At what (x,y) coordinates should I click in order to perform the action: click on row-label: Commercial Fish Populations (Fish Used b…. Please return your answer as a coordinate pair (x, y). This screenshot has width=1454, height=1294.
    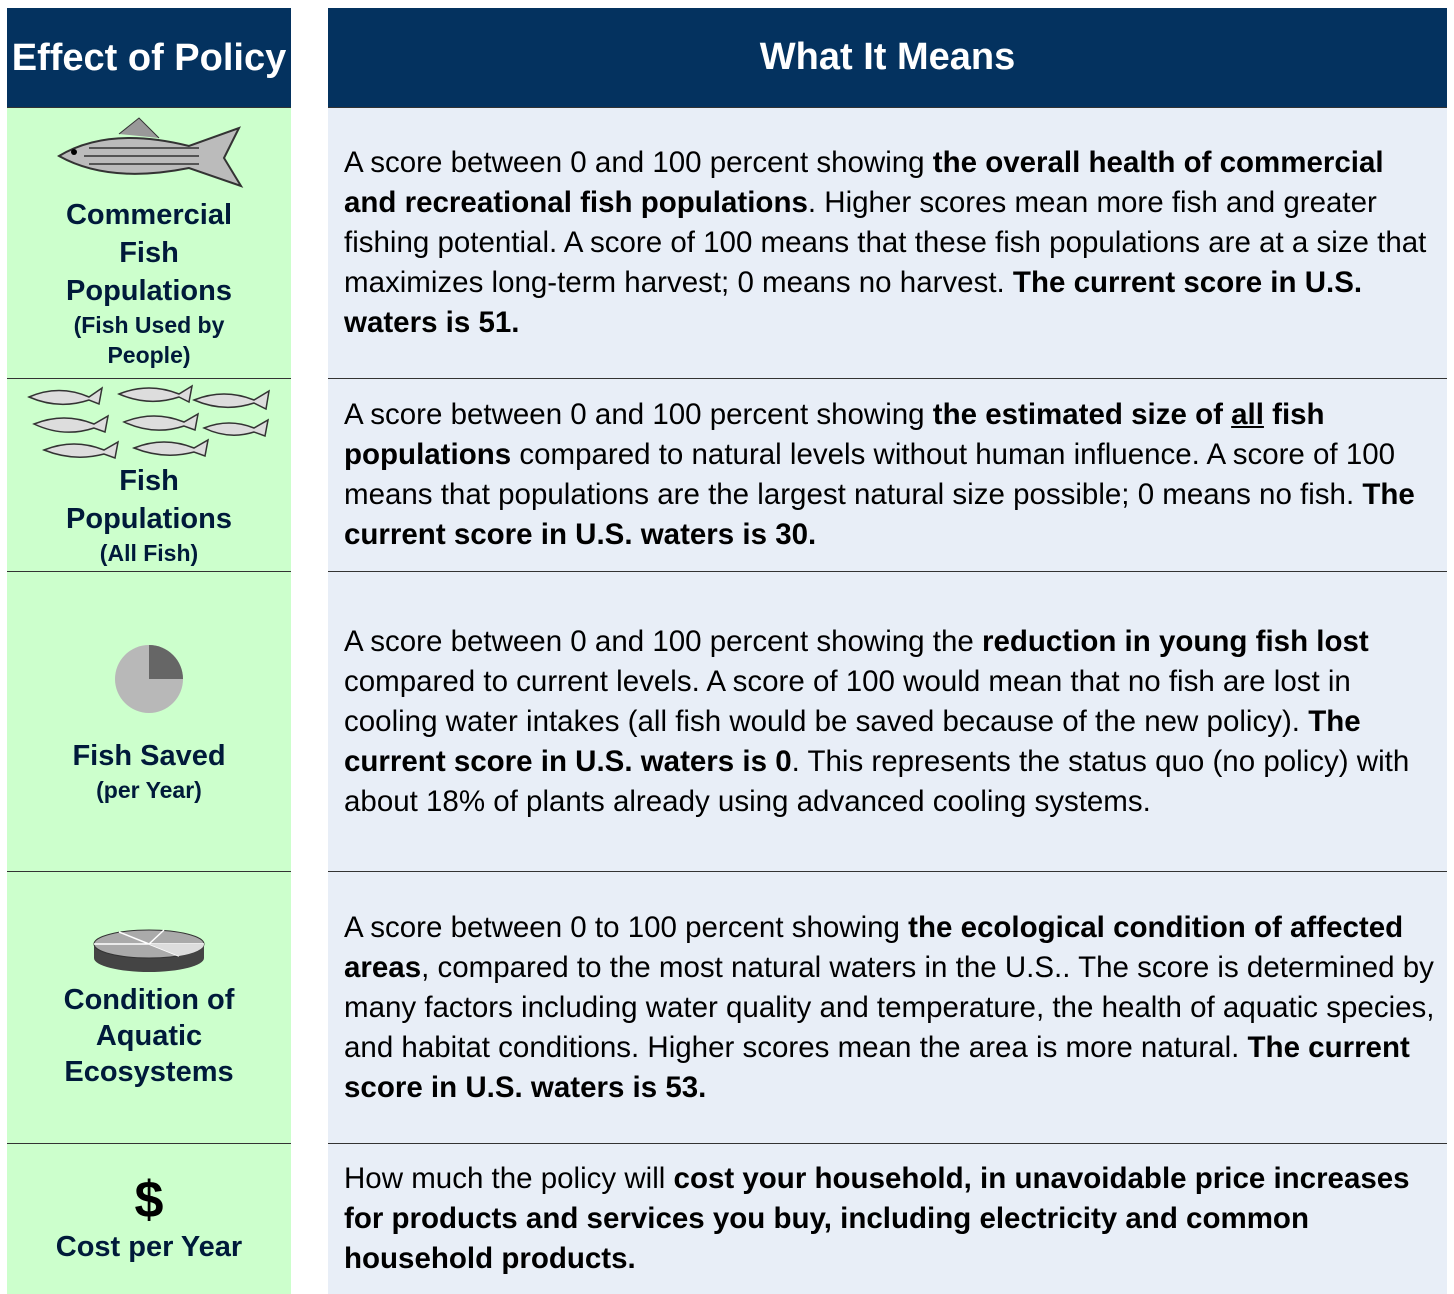
    Looking at the image, I should click on (149, 242).